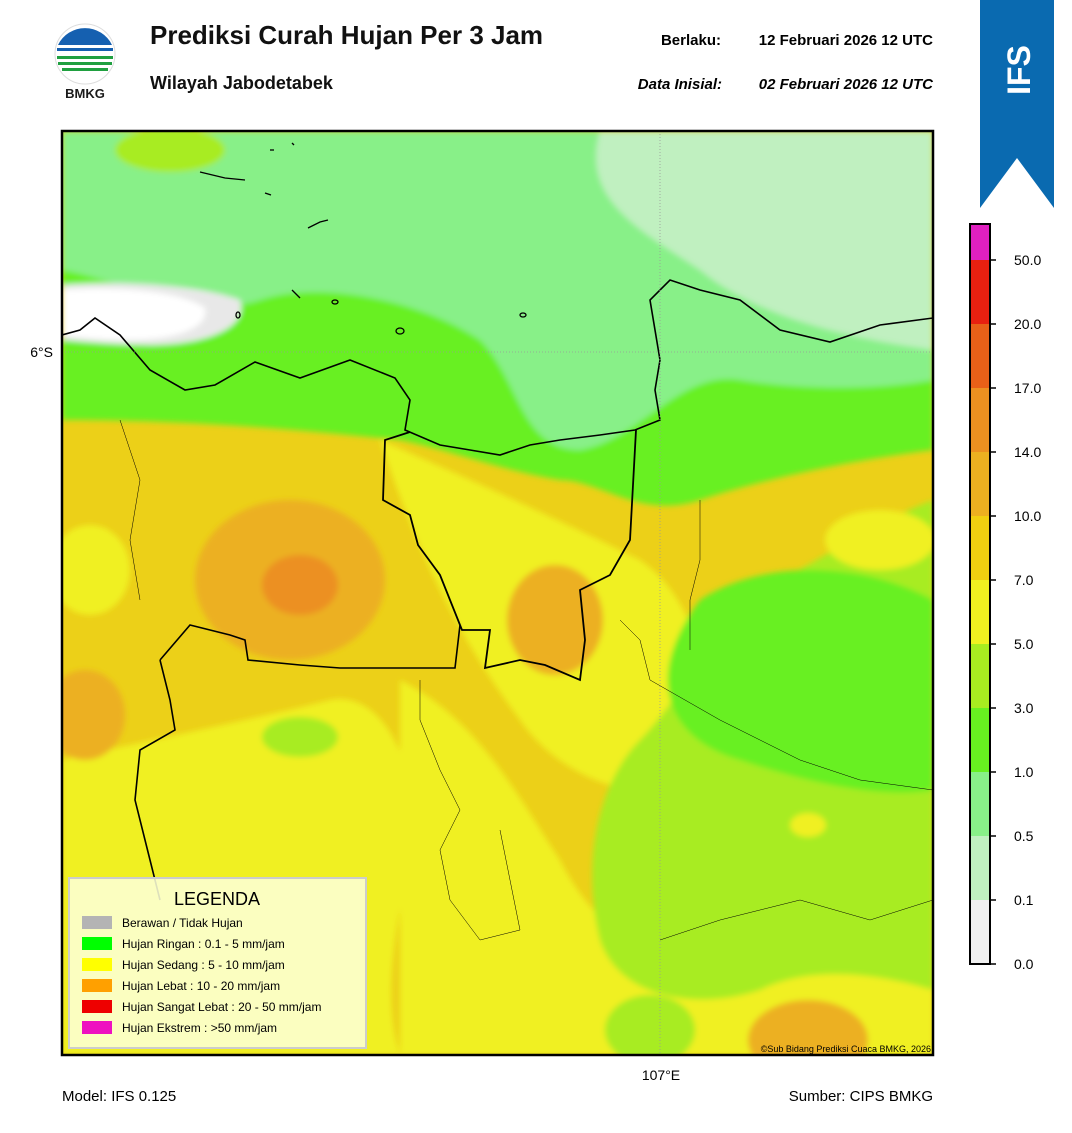  I want to click on badge, so click(1017, 104).